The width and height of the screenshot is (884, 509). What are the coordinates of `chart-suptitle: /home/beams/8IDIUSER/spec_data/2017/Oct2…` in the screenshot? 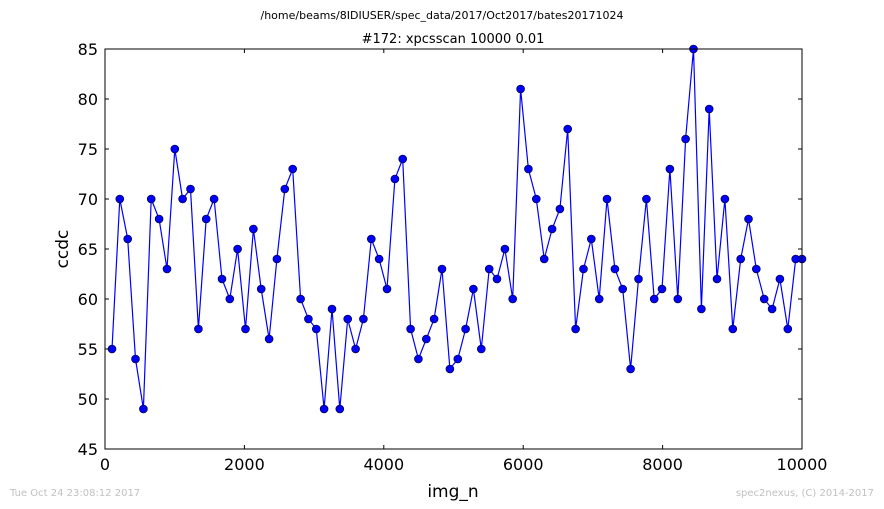 It's located at (442, 15).